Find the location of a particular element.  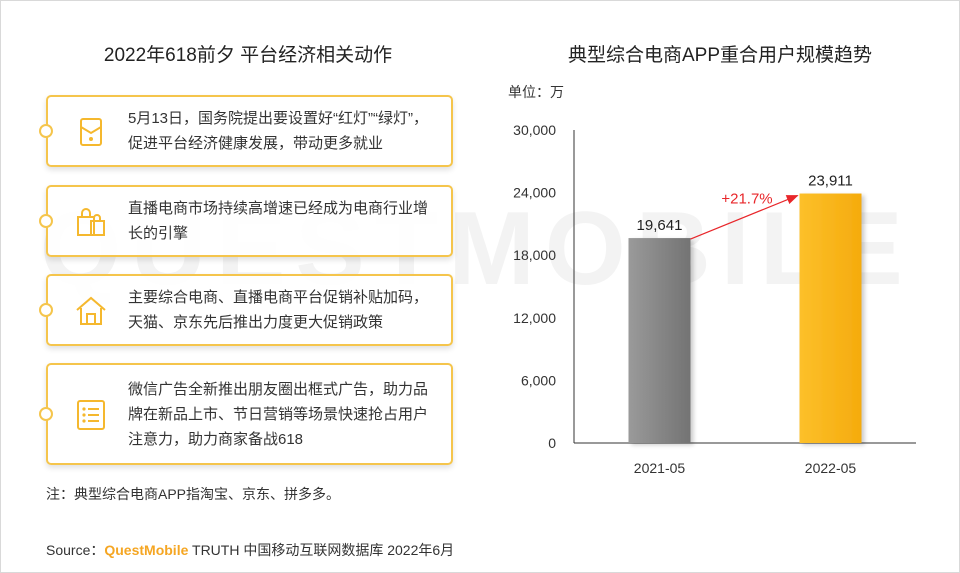

action-card-3: 主要综合电商、直播电商平台促销补贴加码，天猫、京东先后推出力度更大促销政策 is located at coordinates (246, 310).